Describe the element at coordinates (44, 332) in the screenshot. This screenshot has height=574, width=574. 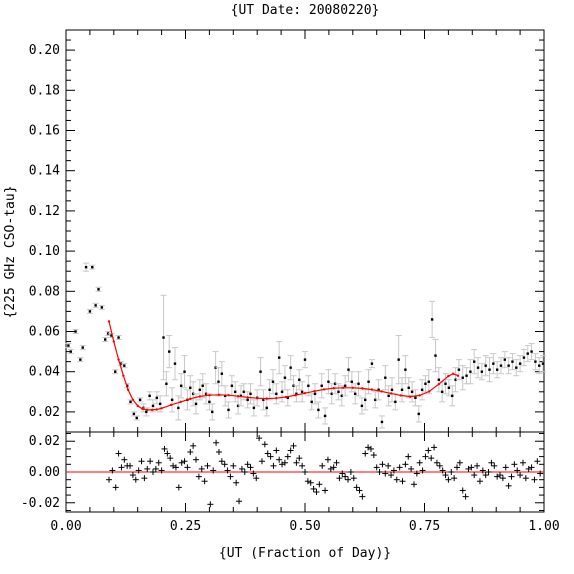
I see `y-tick-label: 0.06` at that location.